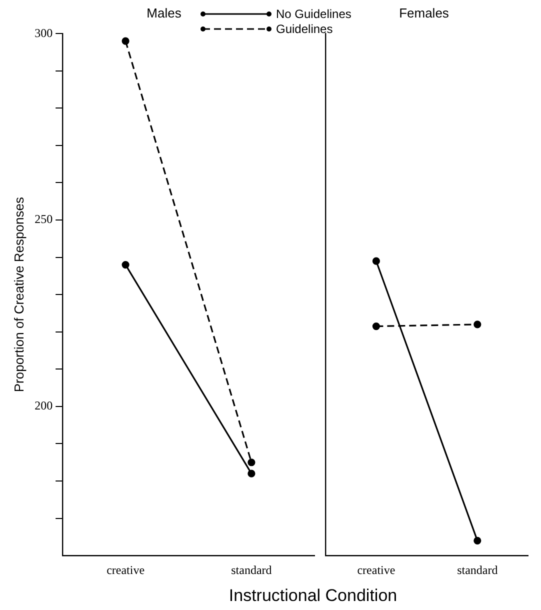  I want to click on legend-label: Guidelines, so click(304, 29).